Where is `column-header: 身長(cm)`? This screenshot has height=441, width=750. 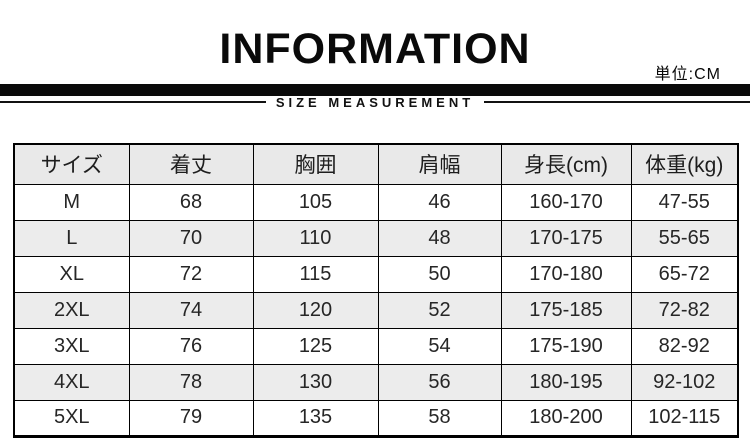
column-header: 身長(cm) is located at coordinates (566, 164).